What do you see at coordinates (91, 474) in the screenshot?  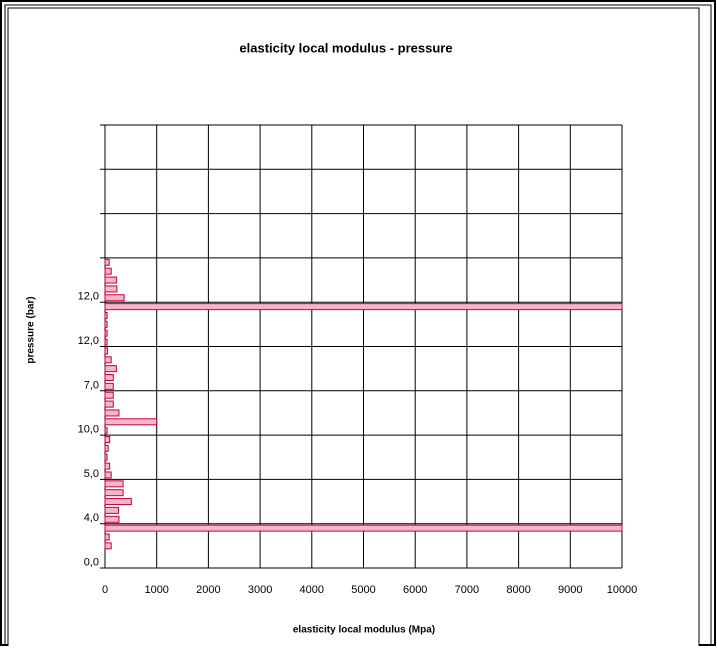 I see `y-tick-label: 5,0` at bounding box center [91, 474].